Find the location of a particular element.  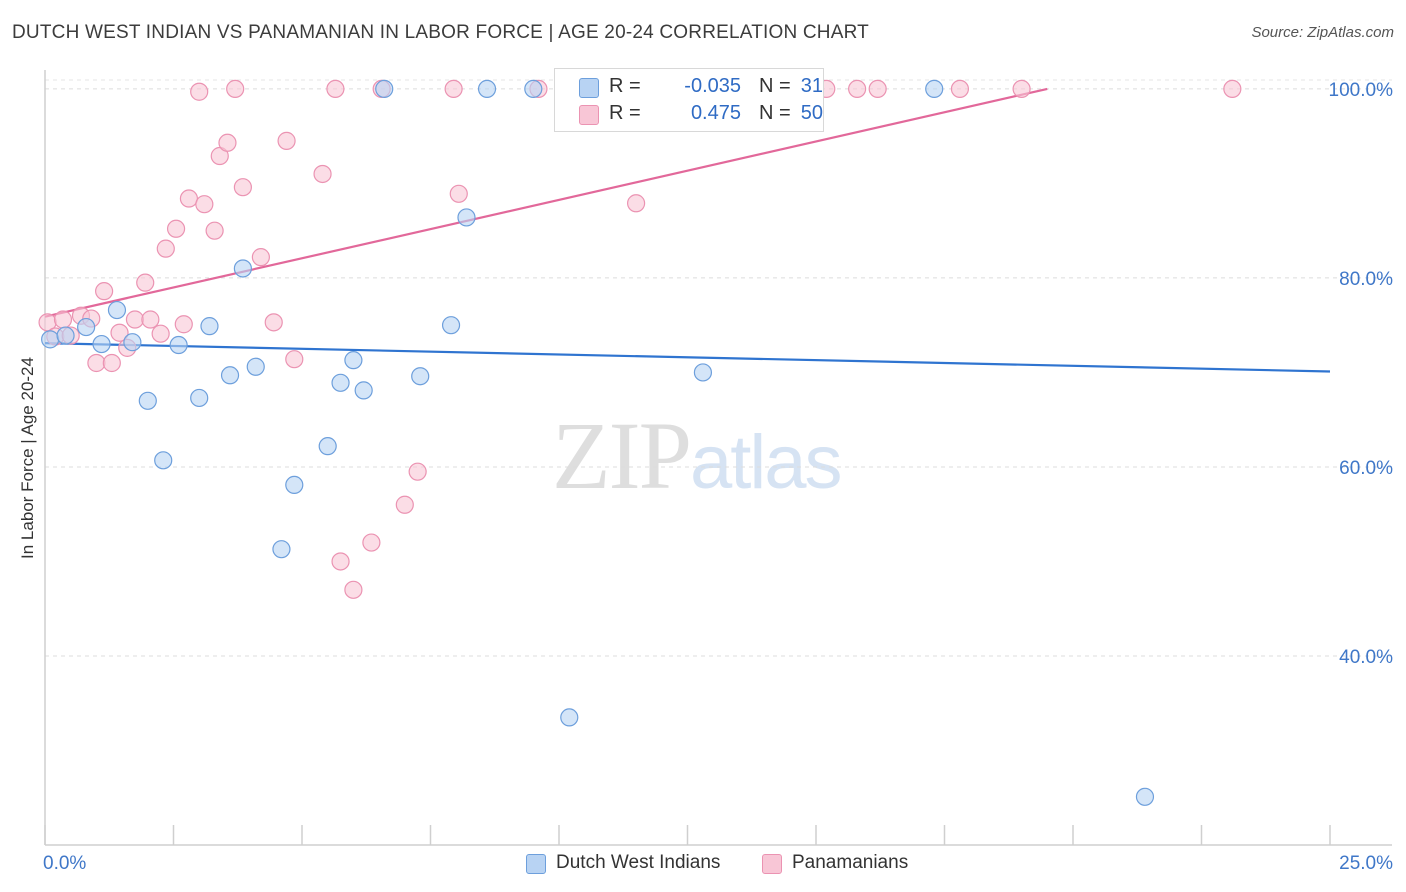

watermark-zip: ZIP is located at coordinates (622, 455).